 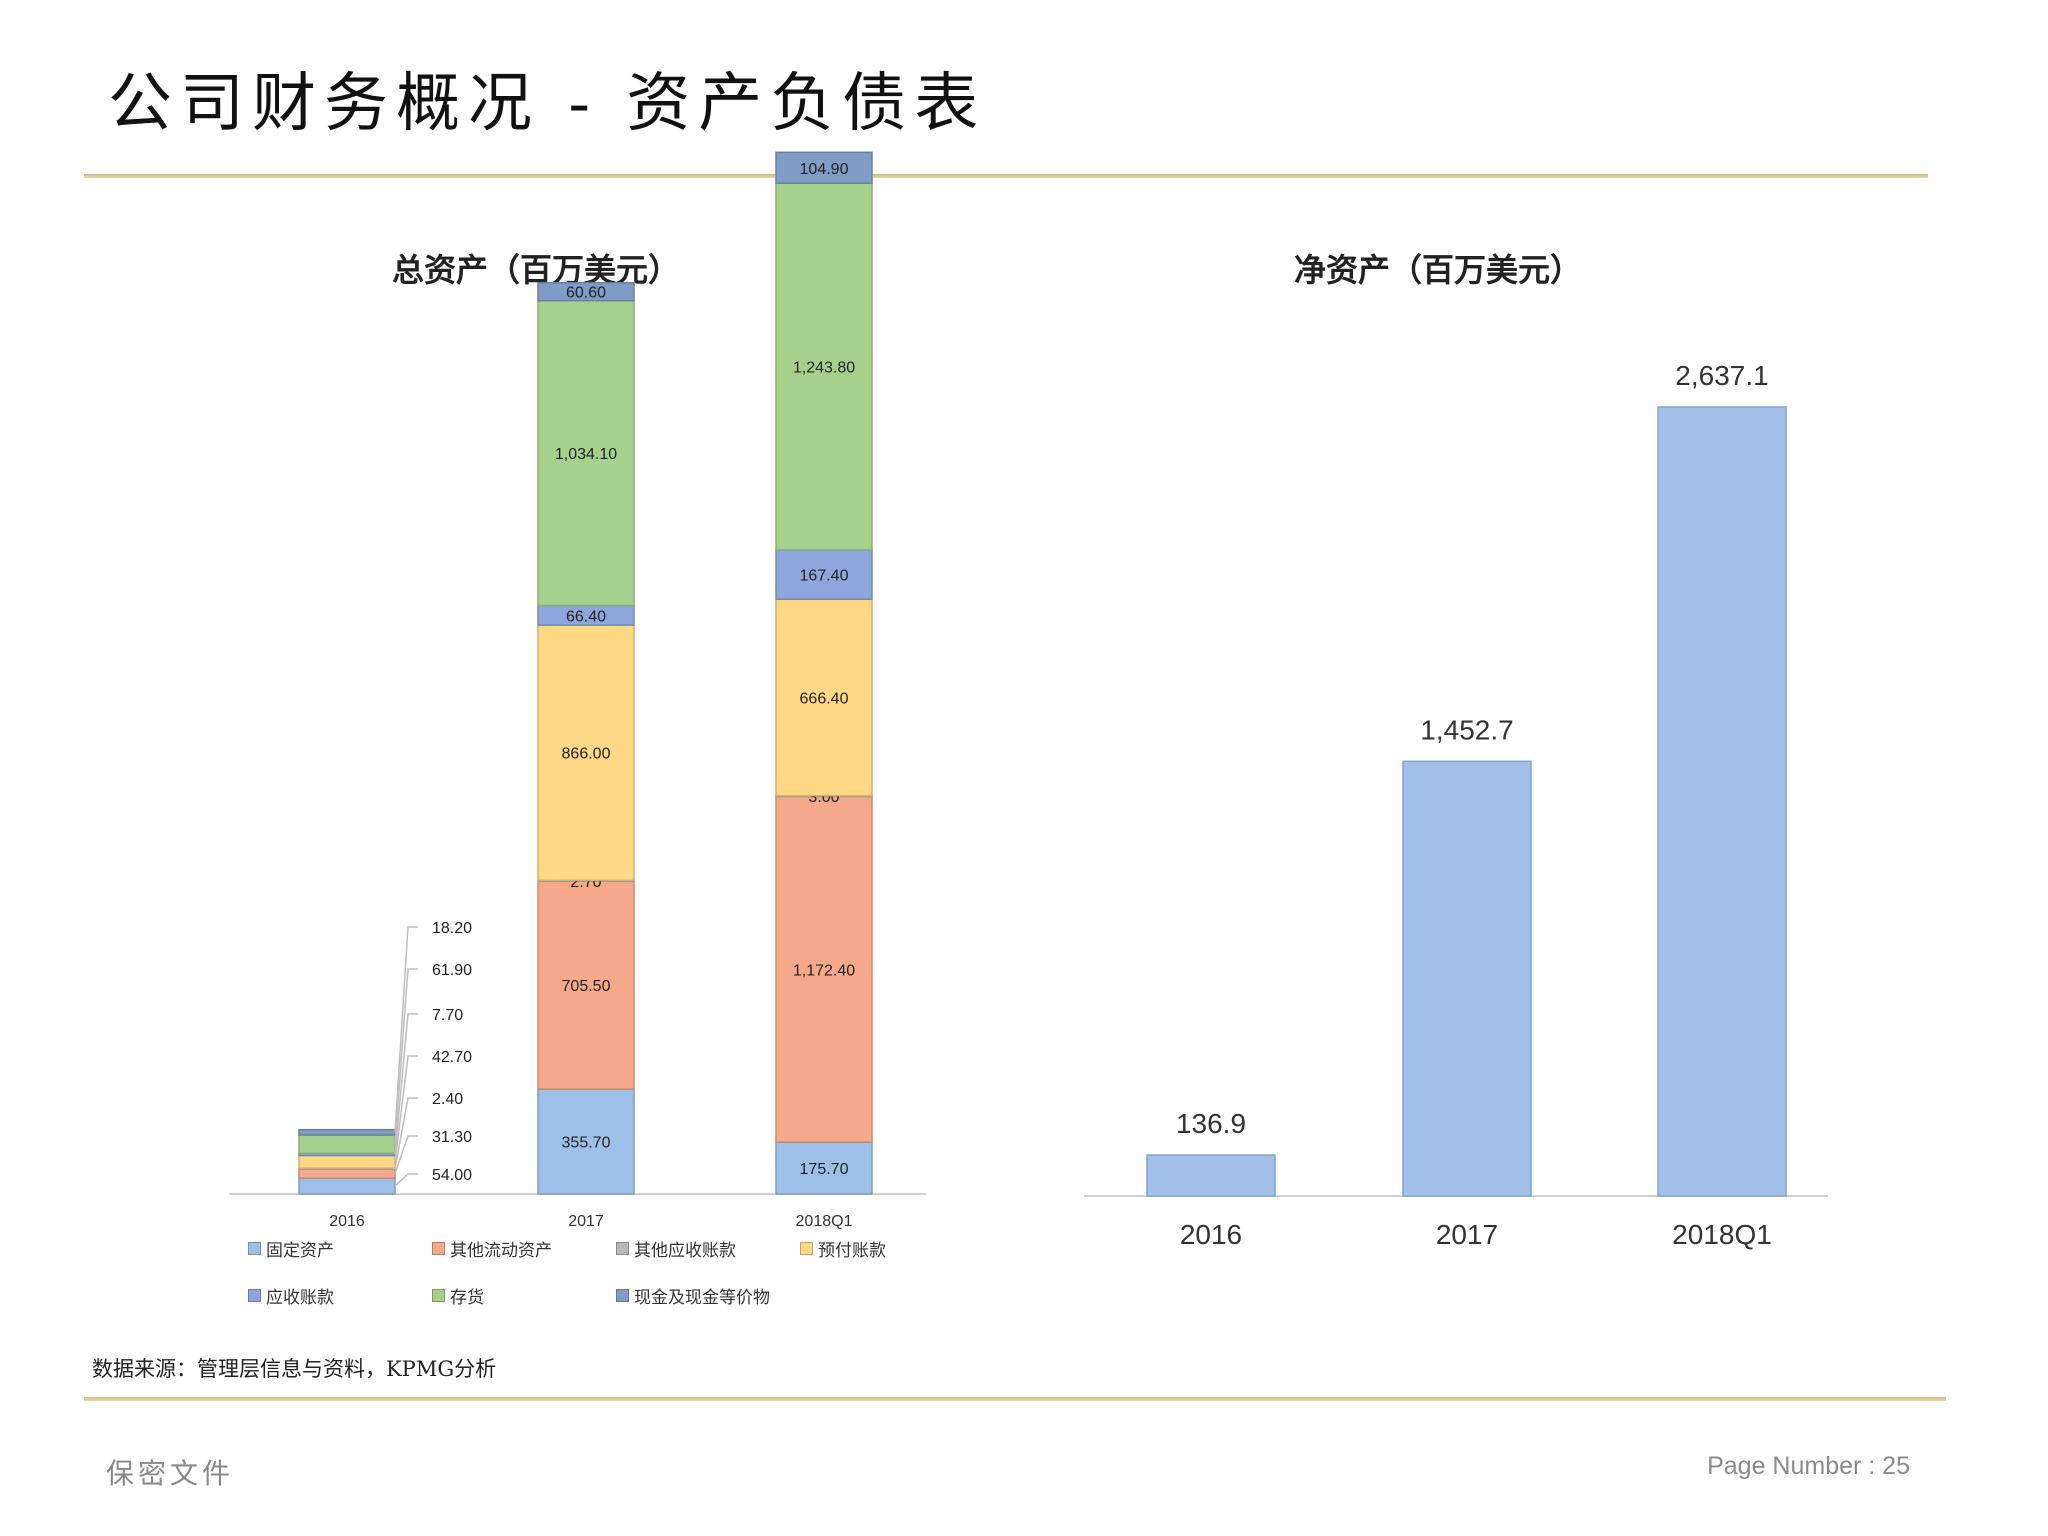 I want to click on page-number: Page Number : 25, so click(x=1808, y=1466).